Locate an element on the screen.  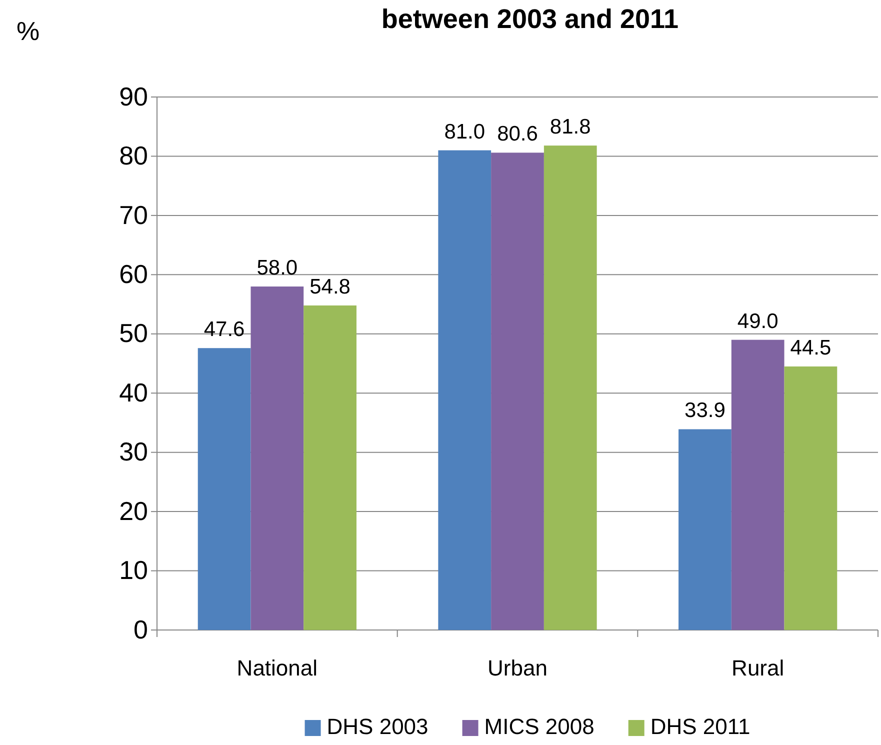
x-tick-label: Rural is located at coordinates (758, 668).